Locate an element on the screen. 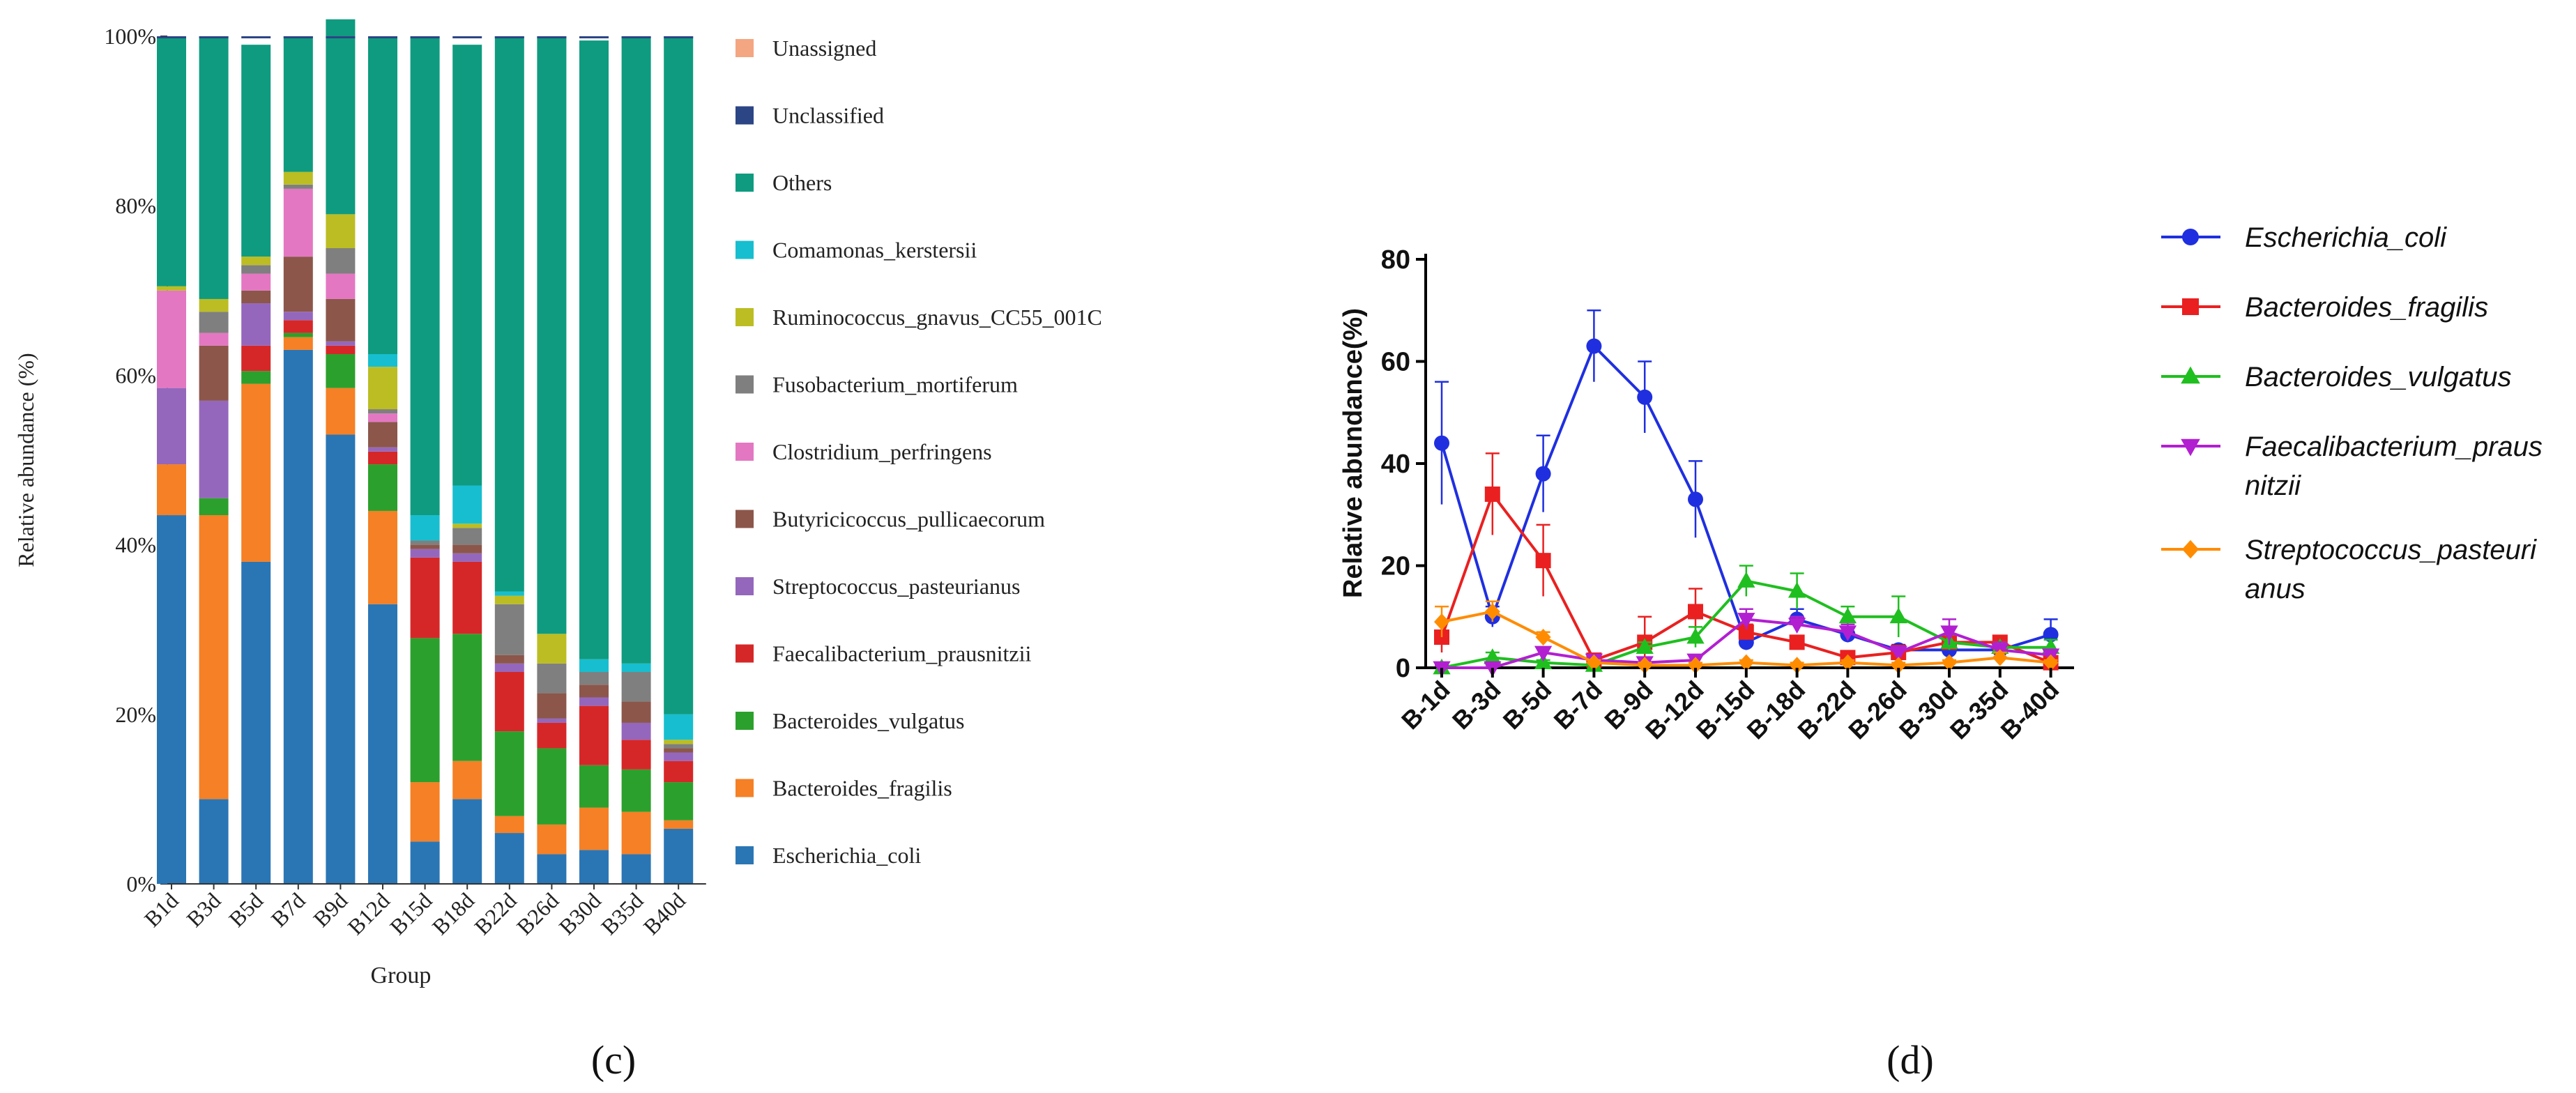  x-tick-label: B-35d is located at coordinates (1979, 710).